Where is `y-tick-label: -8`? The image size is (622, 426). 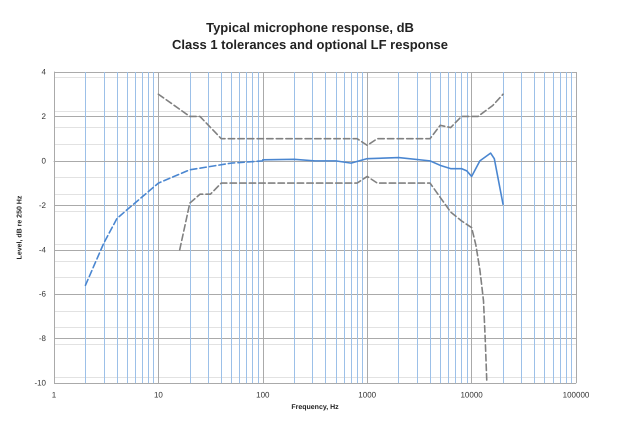
y-tick-label: -8 is located at coordinates (42, 339).